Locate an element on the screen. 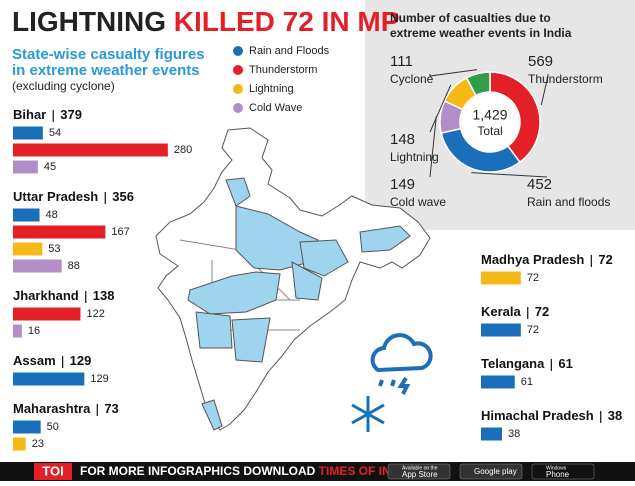  donut-value: 111 is located at coordinates (401, 61).